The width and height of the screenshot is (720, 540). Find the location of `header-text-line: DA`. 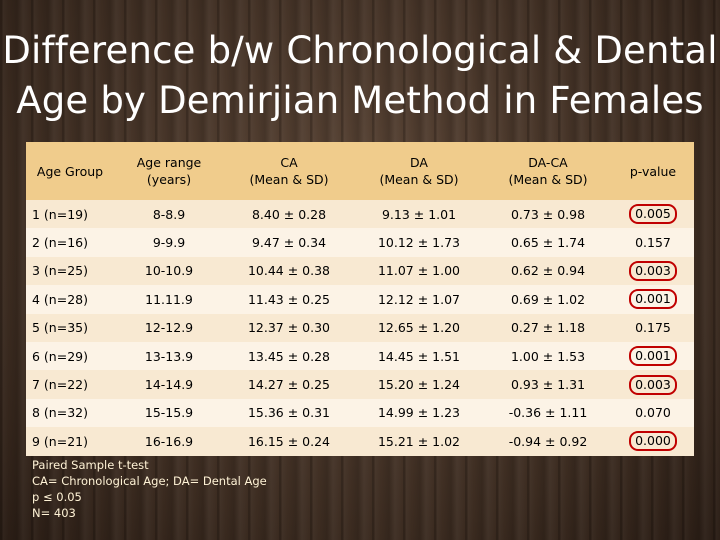

header-text-line: DA is located at coordinates (419, 162).